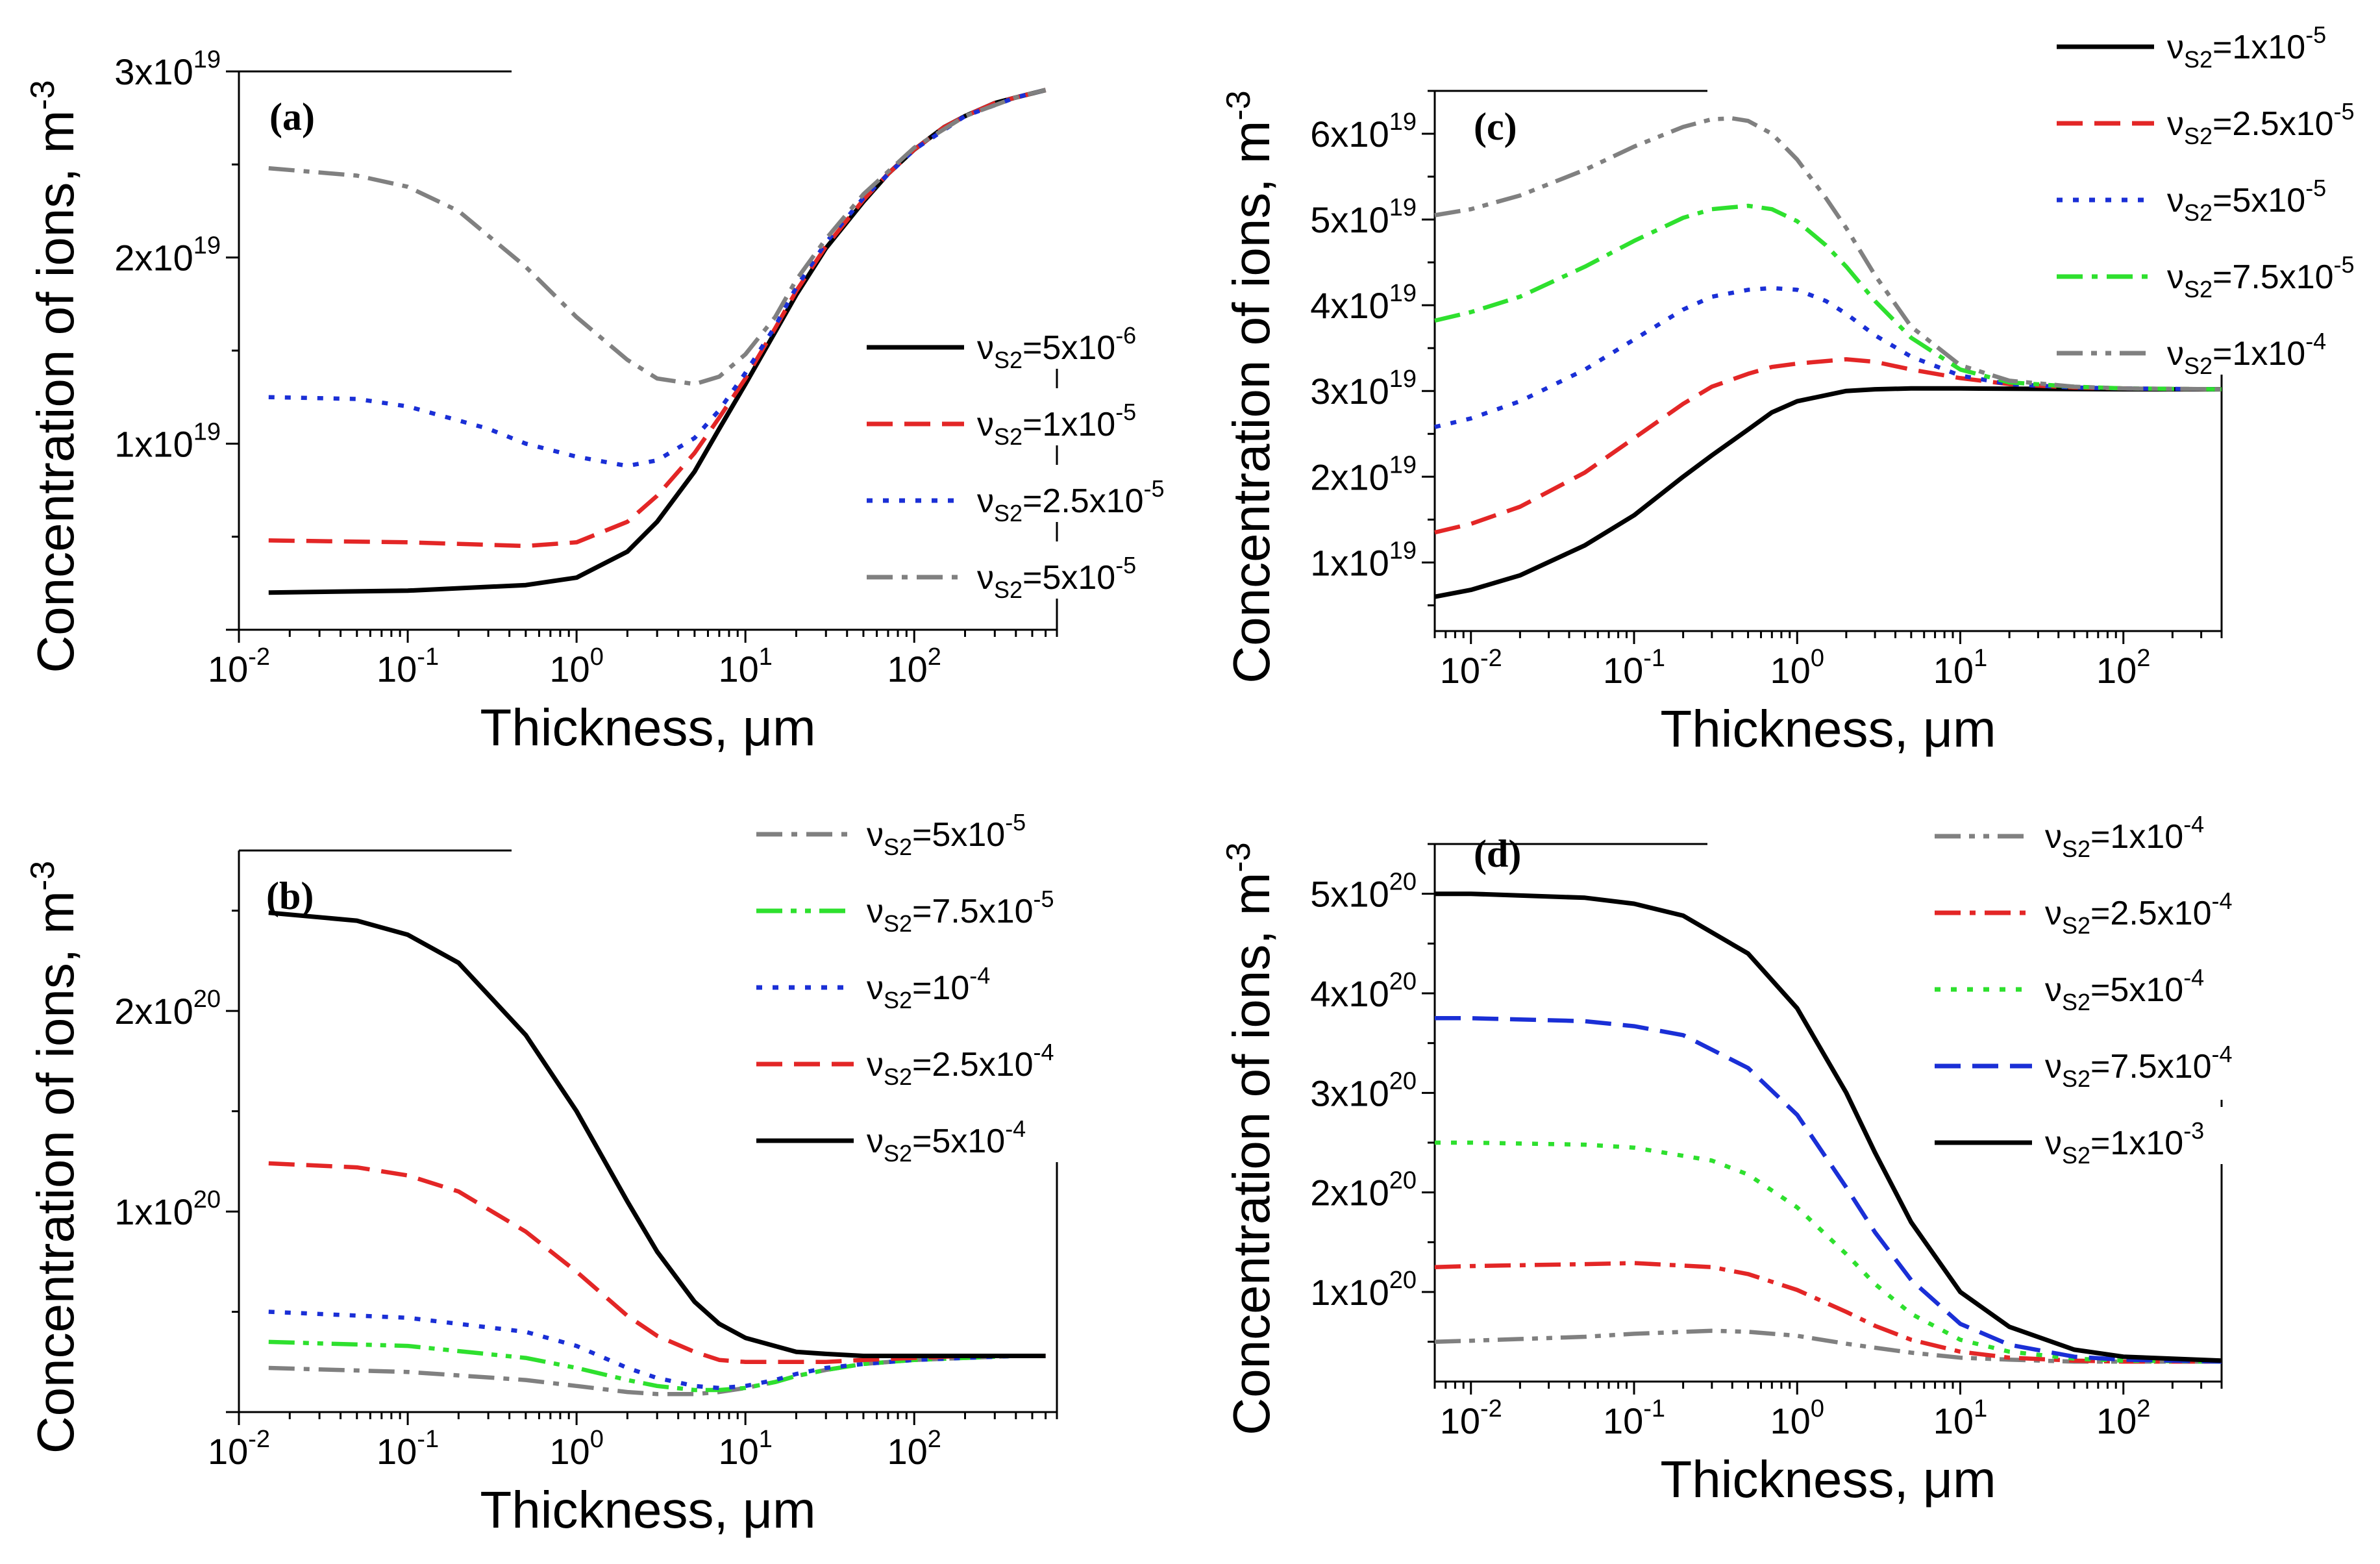 The height and width of the screenshot is (1564, 2380). Describe the element at coordinates (1496, 126) in the screenshot. I see `panel-label: (c)` at that location.